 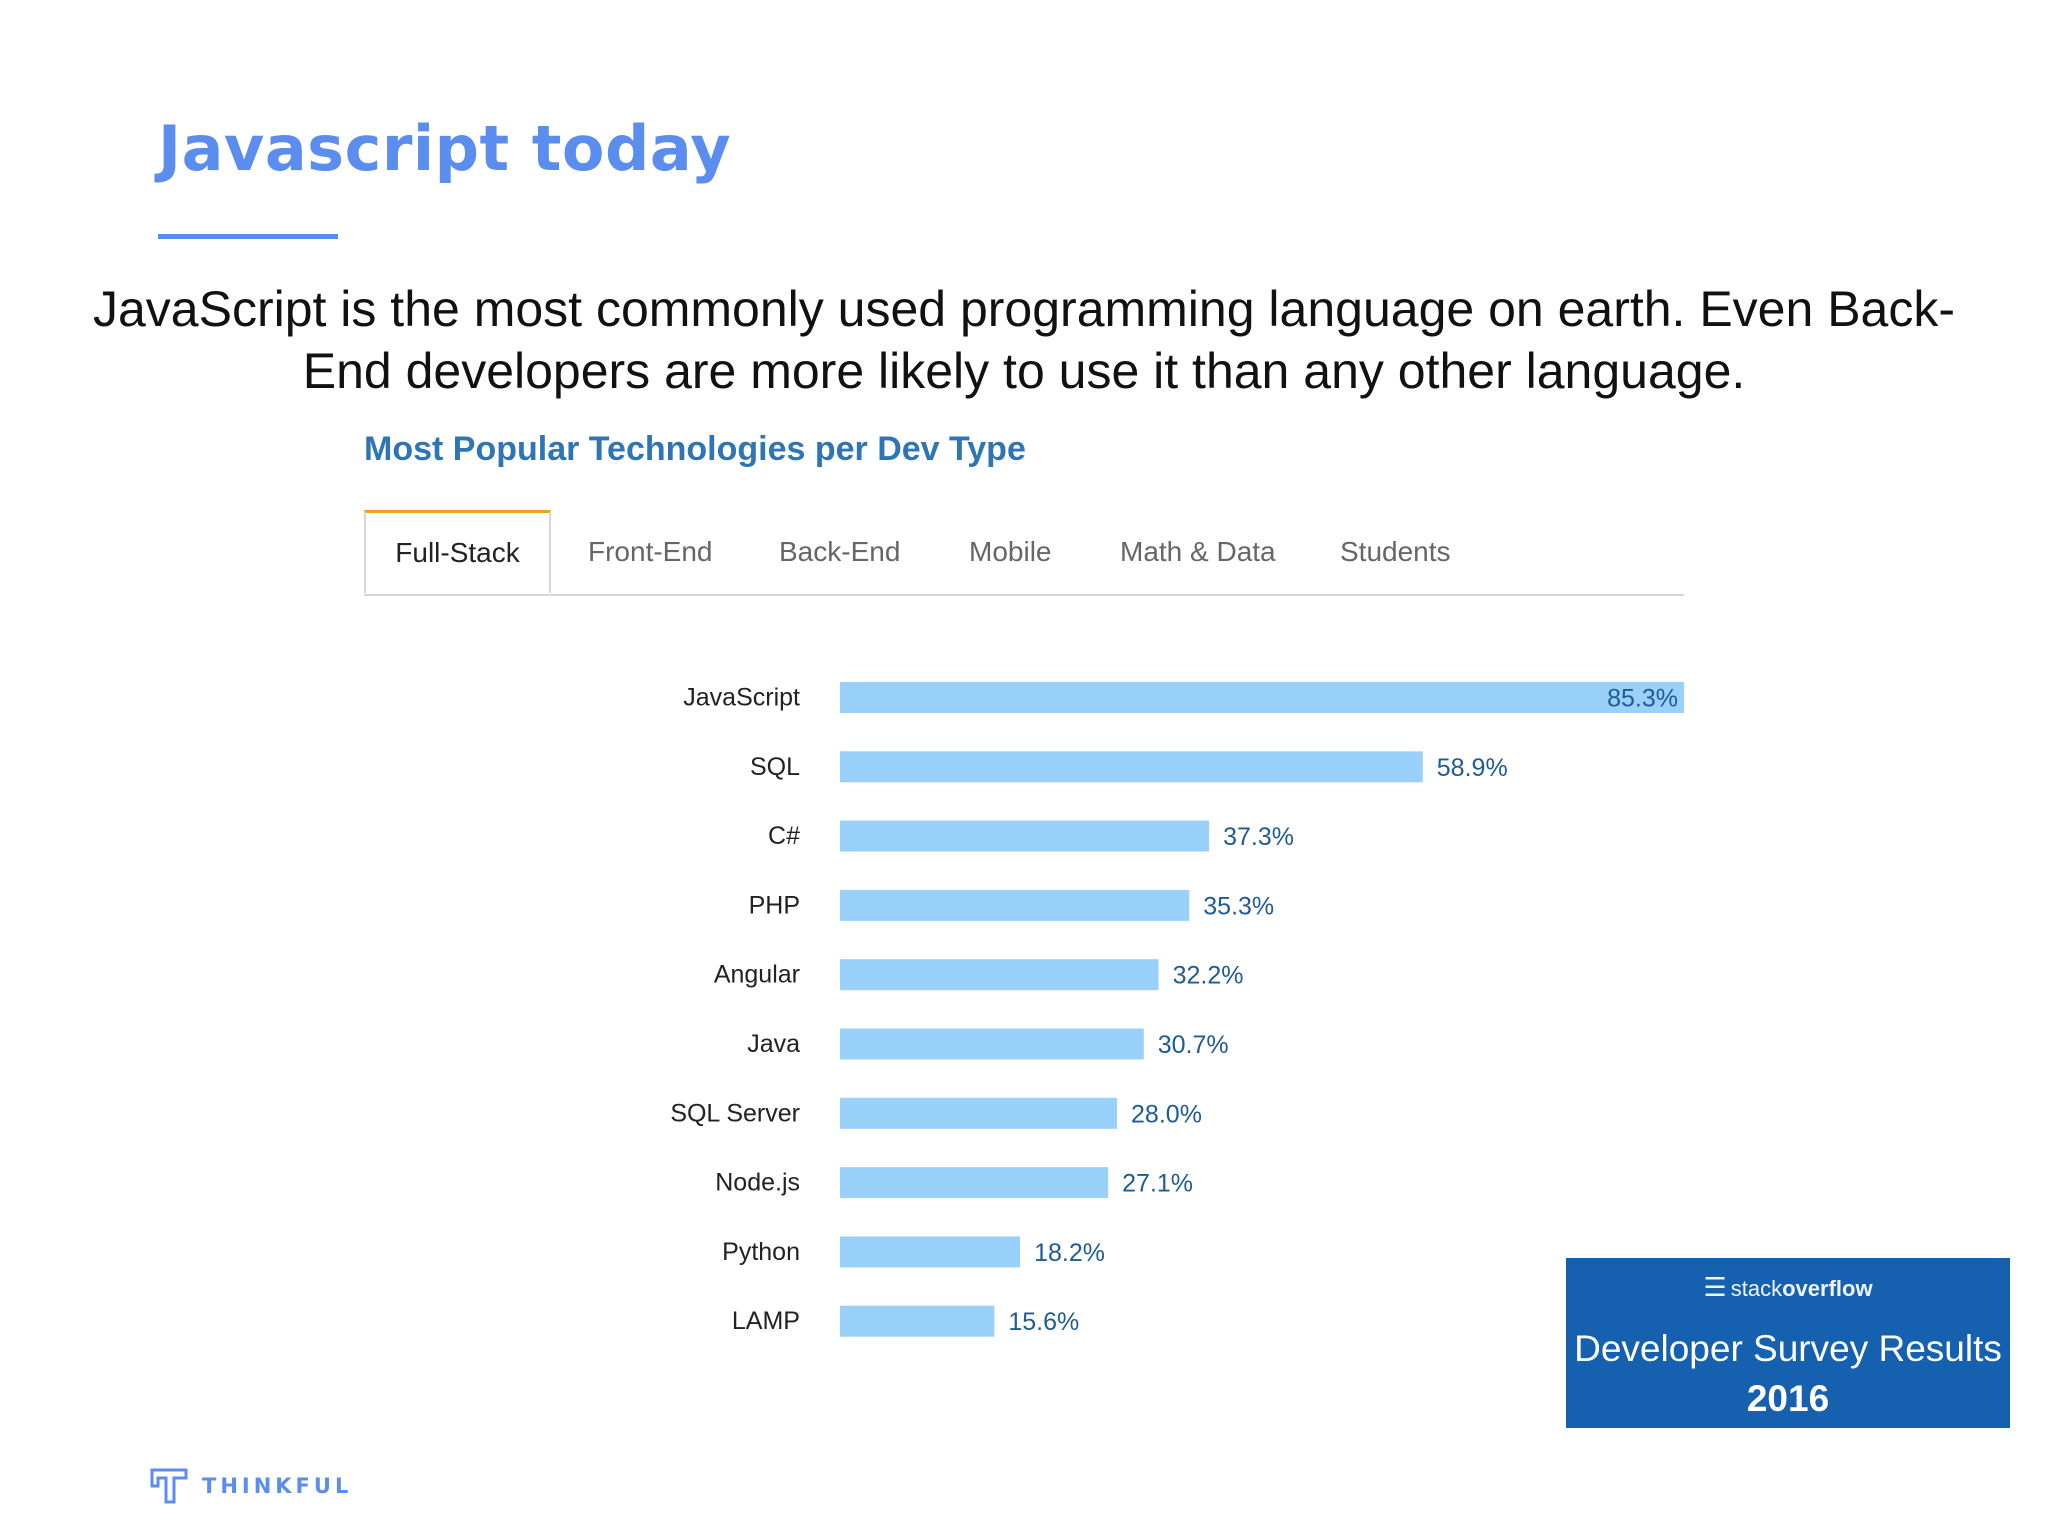 What do you see at coordinates (735, 1113) in the screenshot?
I see `bar-label-sql-server: SQL Server` at bounding box center [735, 1113].